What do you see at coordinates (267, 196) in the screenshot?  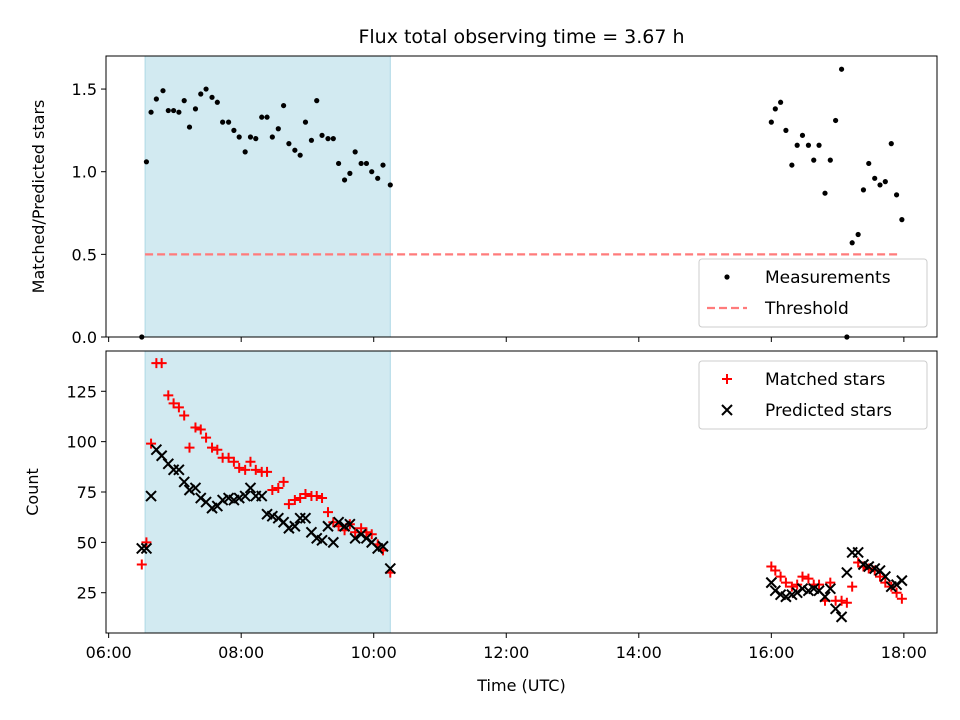 I see `observing-span-shade` at bounding box center [267, 196].